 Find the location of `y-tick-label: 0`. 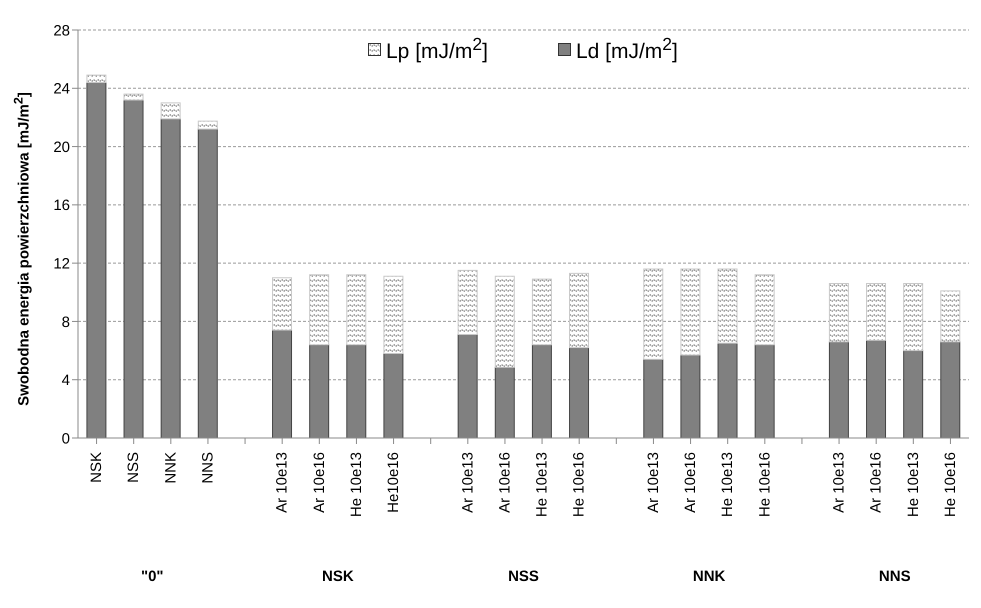

y-tick-label: 0 is located at coordinates (66, 439).